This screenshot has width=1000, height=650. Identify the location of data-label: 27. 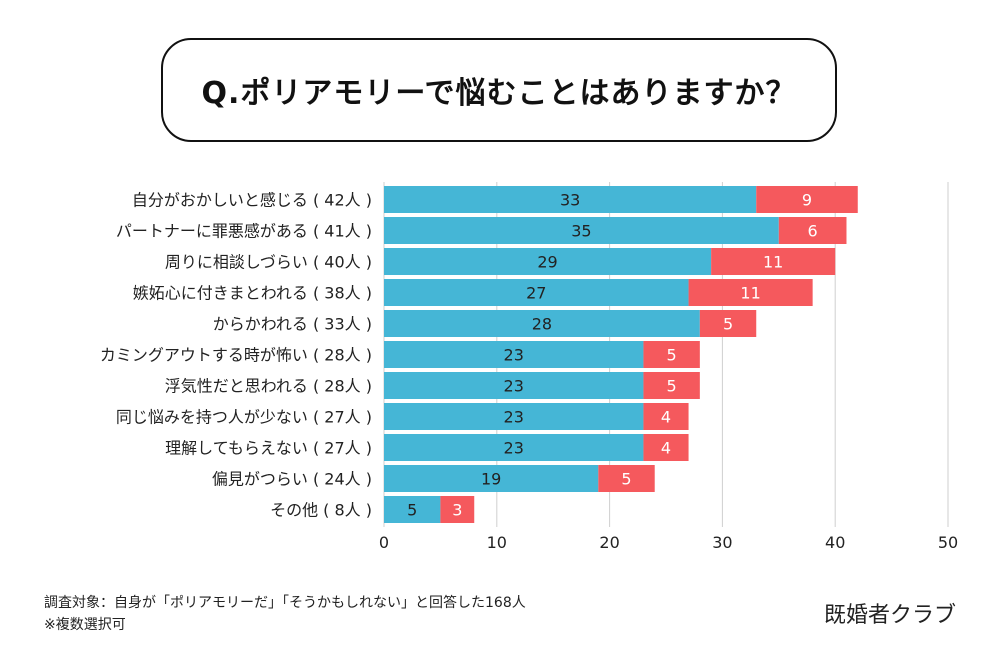
(536, 293).